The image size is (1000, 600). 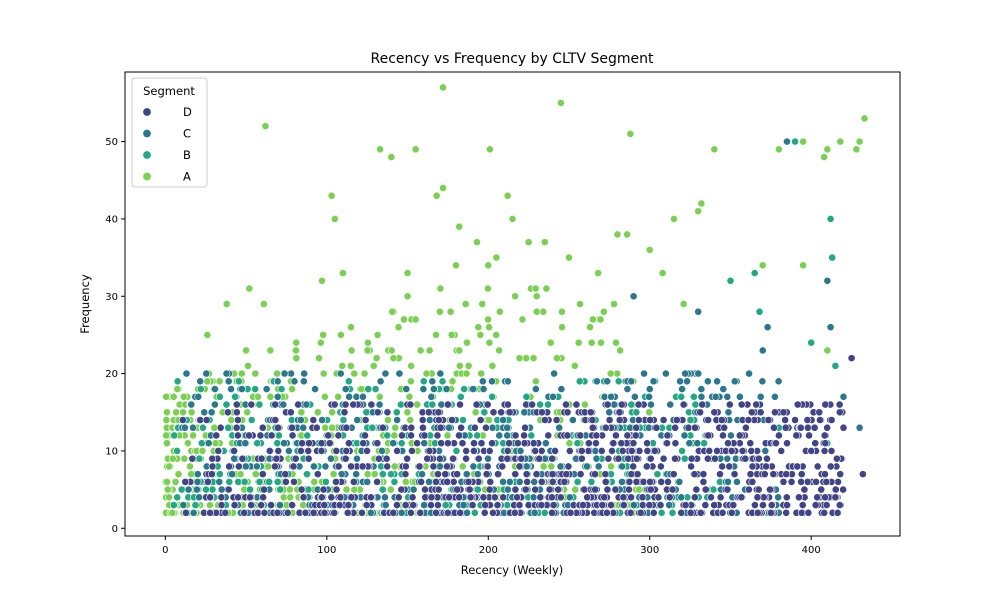 What do you see at coordinates (85, 304) in the screenshot?
I see `y-axis-label: Frequency` at bounding box center [85, 304].